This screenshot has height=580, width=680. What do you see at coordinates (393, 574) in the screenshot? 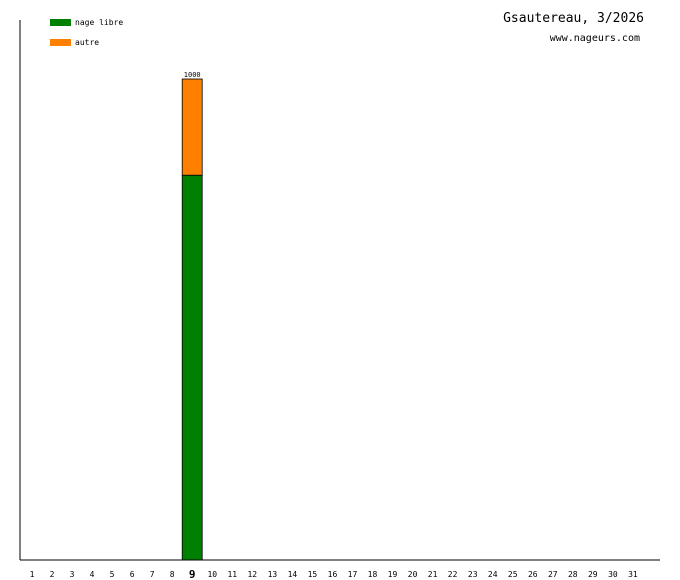
I see `x-tick-19: 19` at bounding box center [393, 574].